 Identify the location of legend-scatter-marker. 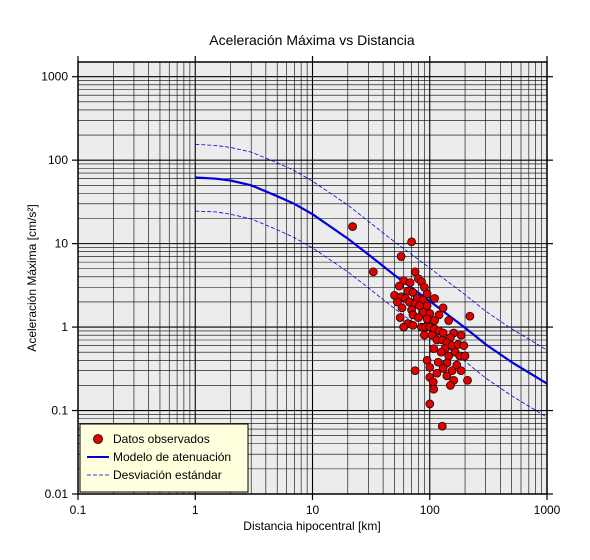
(98, 439).